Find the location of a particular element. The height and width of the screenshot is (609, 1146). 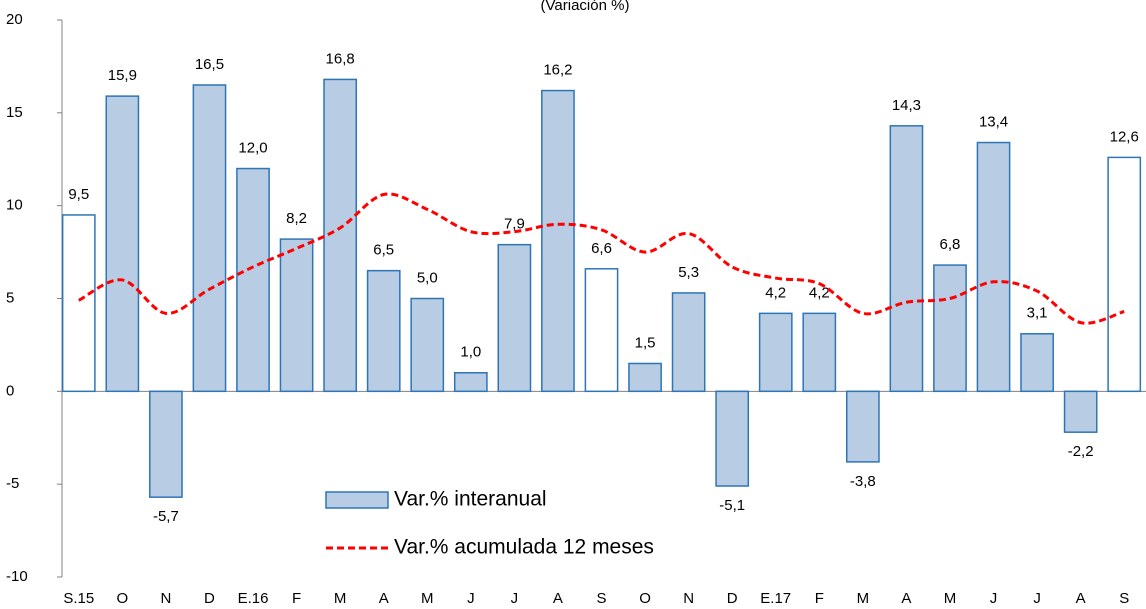

value-label: 16,5 is located at coordinates (209, 64).